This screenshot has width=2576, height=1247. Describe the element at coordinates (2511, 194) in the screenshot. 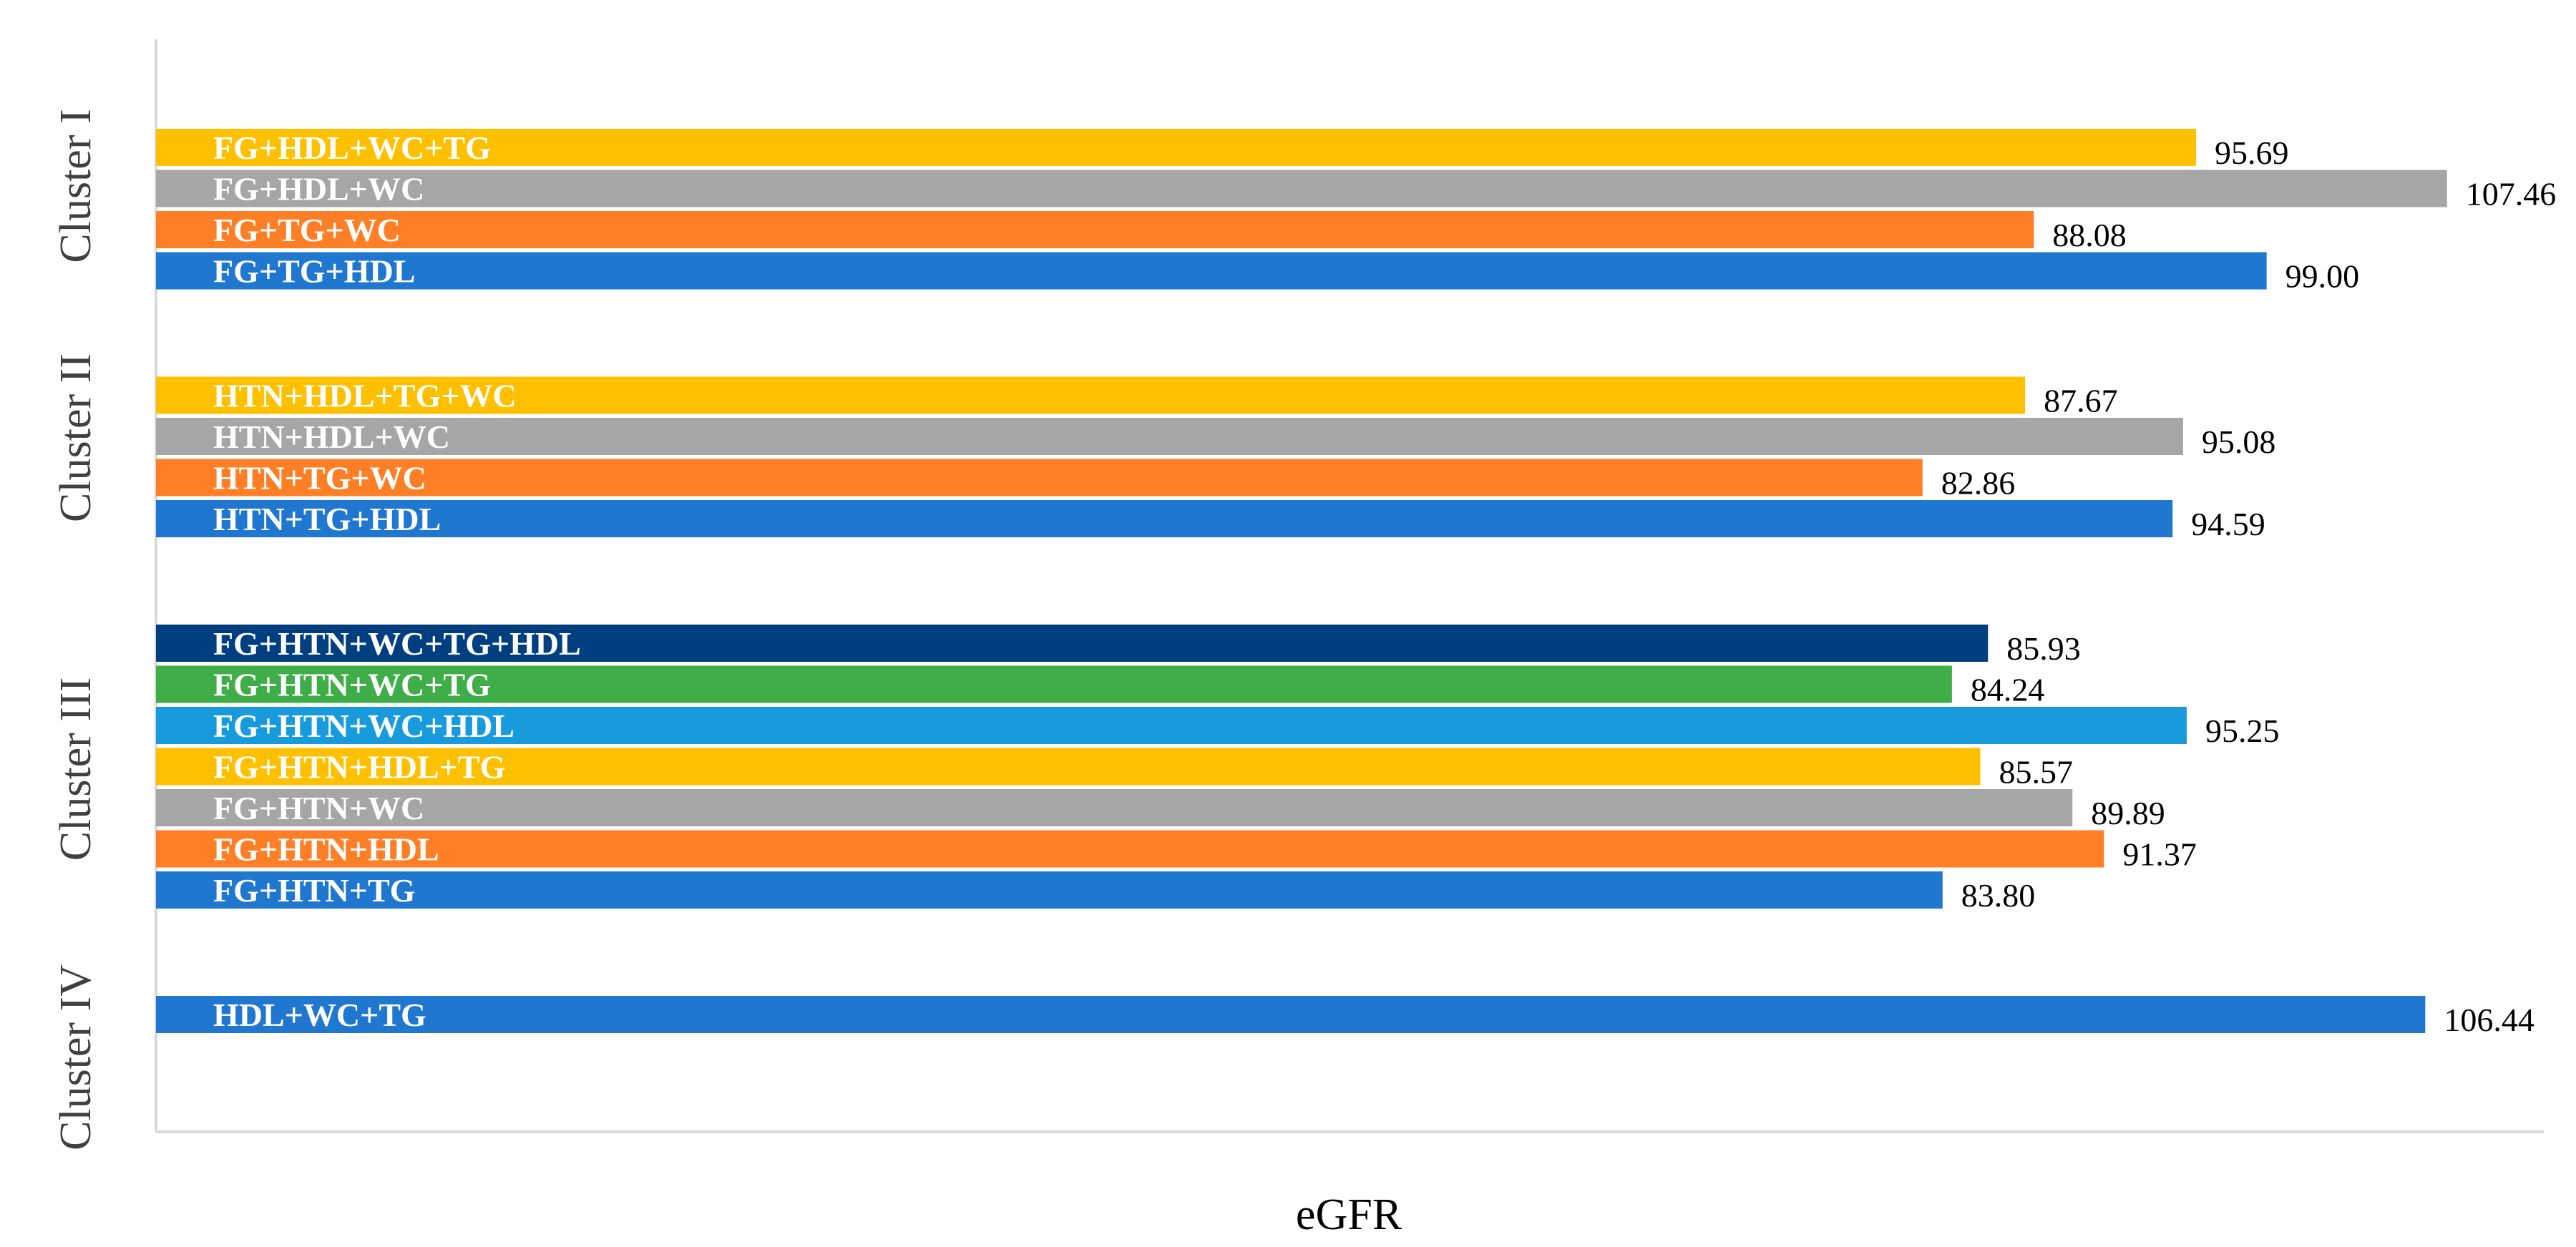

I see `bar-value-label: 107.46` at that location.